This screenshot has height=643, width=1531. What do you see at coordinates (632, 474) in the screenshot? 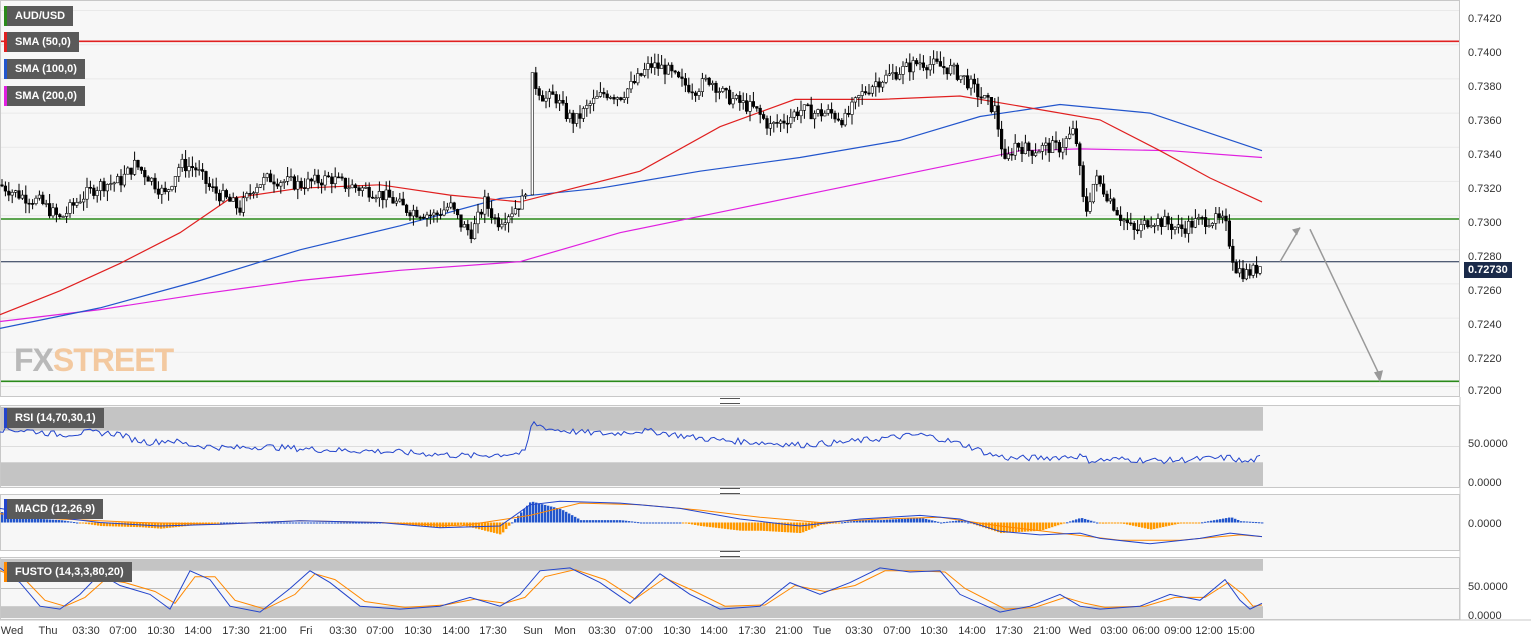
I see `rsi-oversold-zone` at bounding box center [632, 474].